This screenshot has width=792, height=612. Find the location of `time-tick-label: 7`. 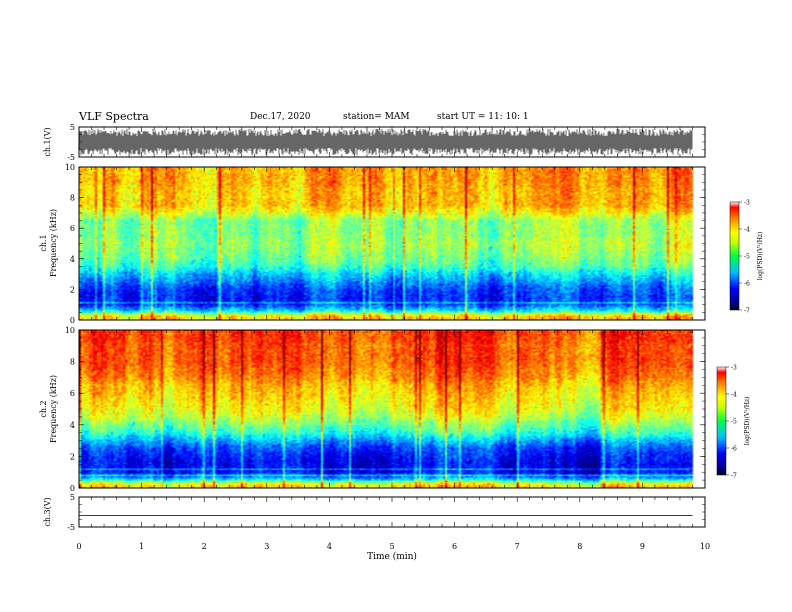

time-tick-label: 7 is located at coordinates (517, 546).